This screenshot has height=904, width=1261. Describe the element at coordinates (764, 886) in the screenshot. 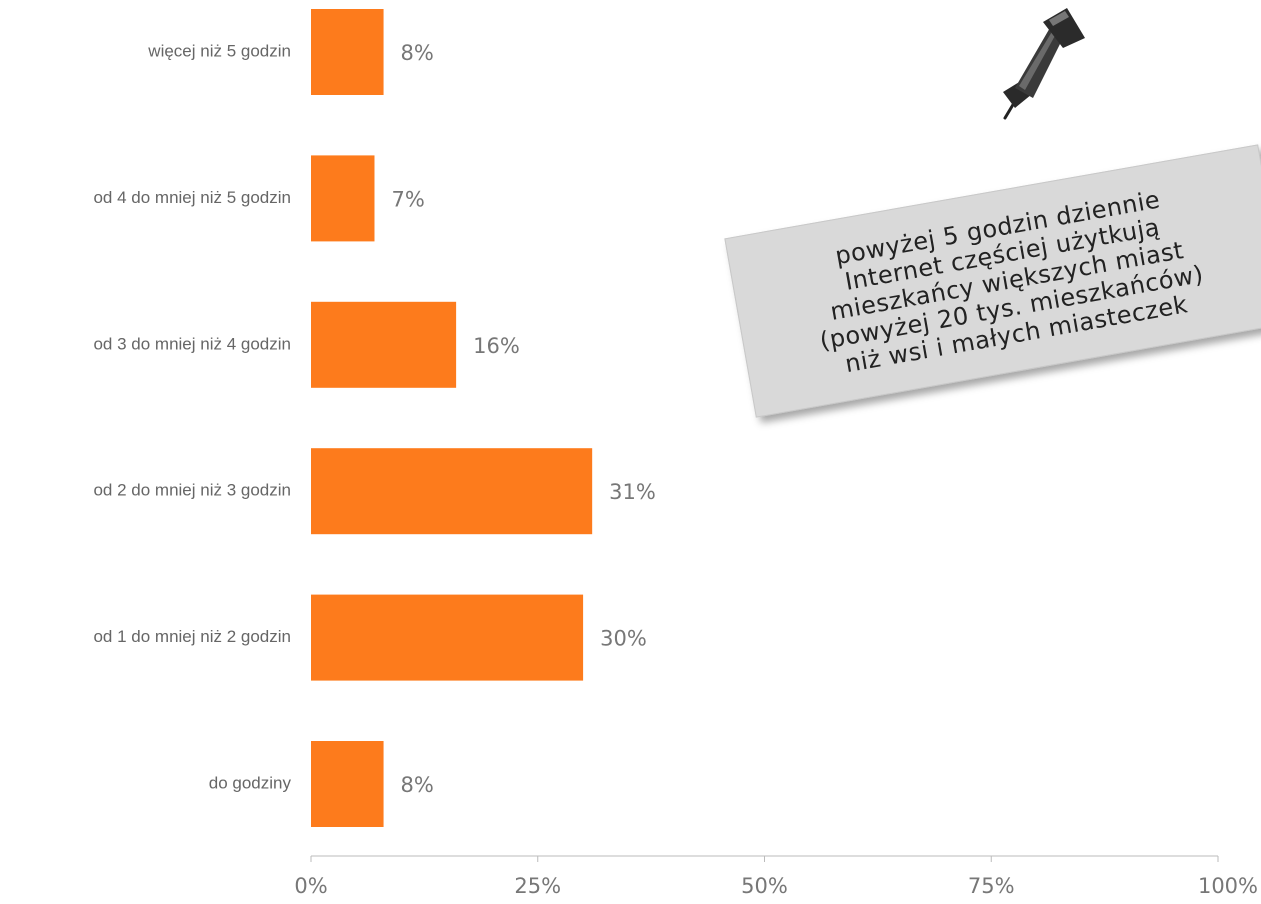

I see `x-tick-label: 50%` at that location.